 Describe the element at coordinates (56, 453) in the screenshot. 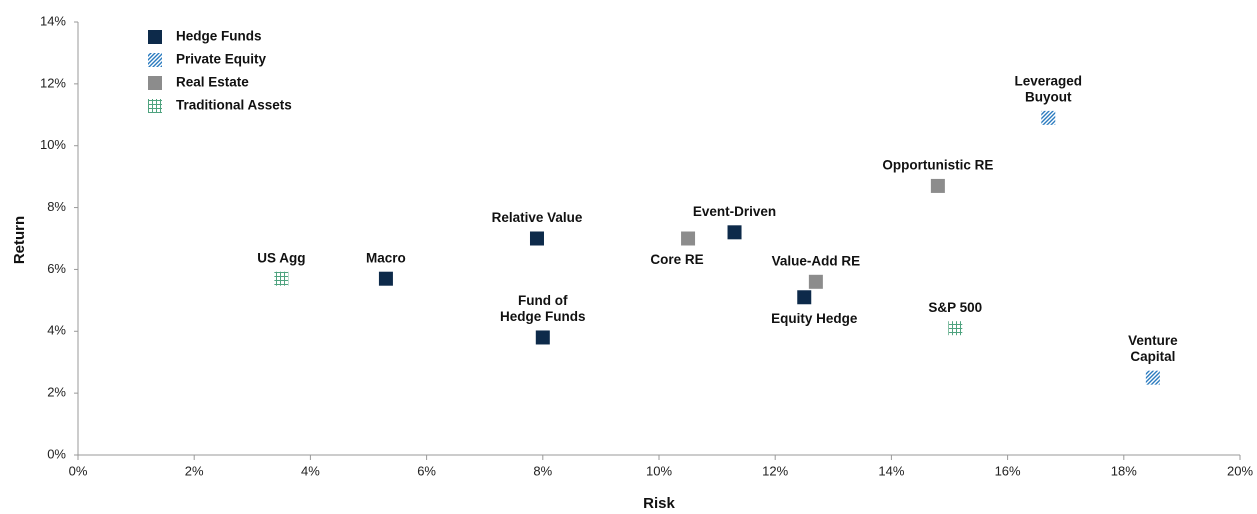

I see `y-tick-label: 0%` at that location.